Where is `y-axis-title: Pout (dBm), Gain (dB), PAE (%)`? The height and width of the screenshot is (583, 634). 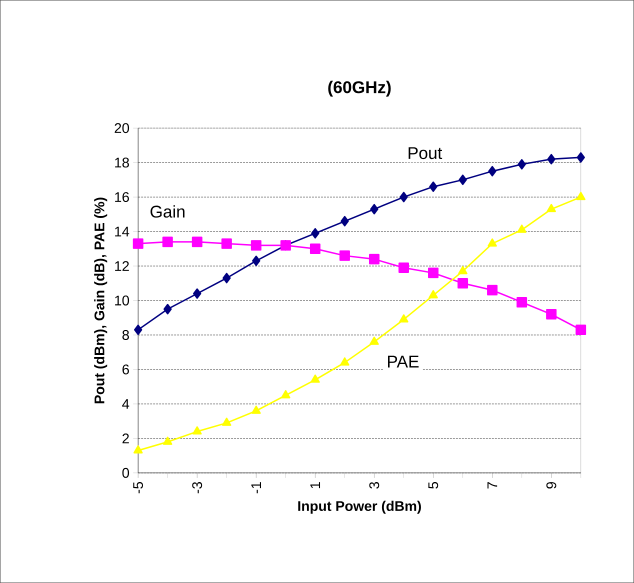 y-axis-title: Pout (dBm), Gain (dB), PAE (%) is located at coordinates (101, 301).